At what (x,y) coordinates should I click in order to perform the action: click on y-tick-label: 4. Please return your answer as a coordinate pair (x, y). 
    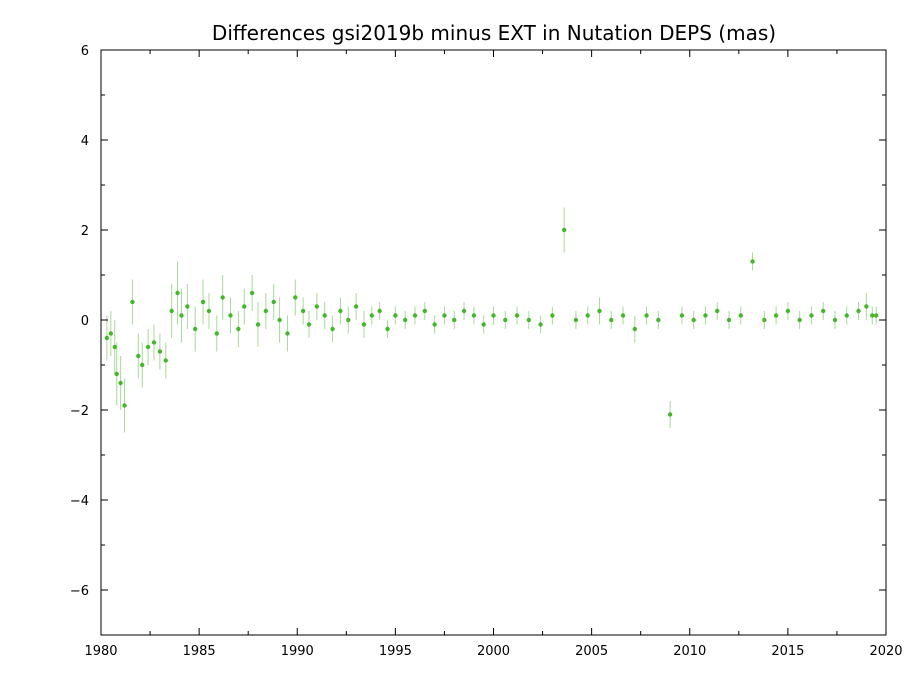
    Looking at the image, I should click on (85, 141).